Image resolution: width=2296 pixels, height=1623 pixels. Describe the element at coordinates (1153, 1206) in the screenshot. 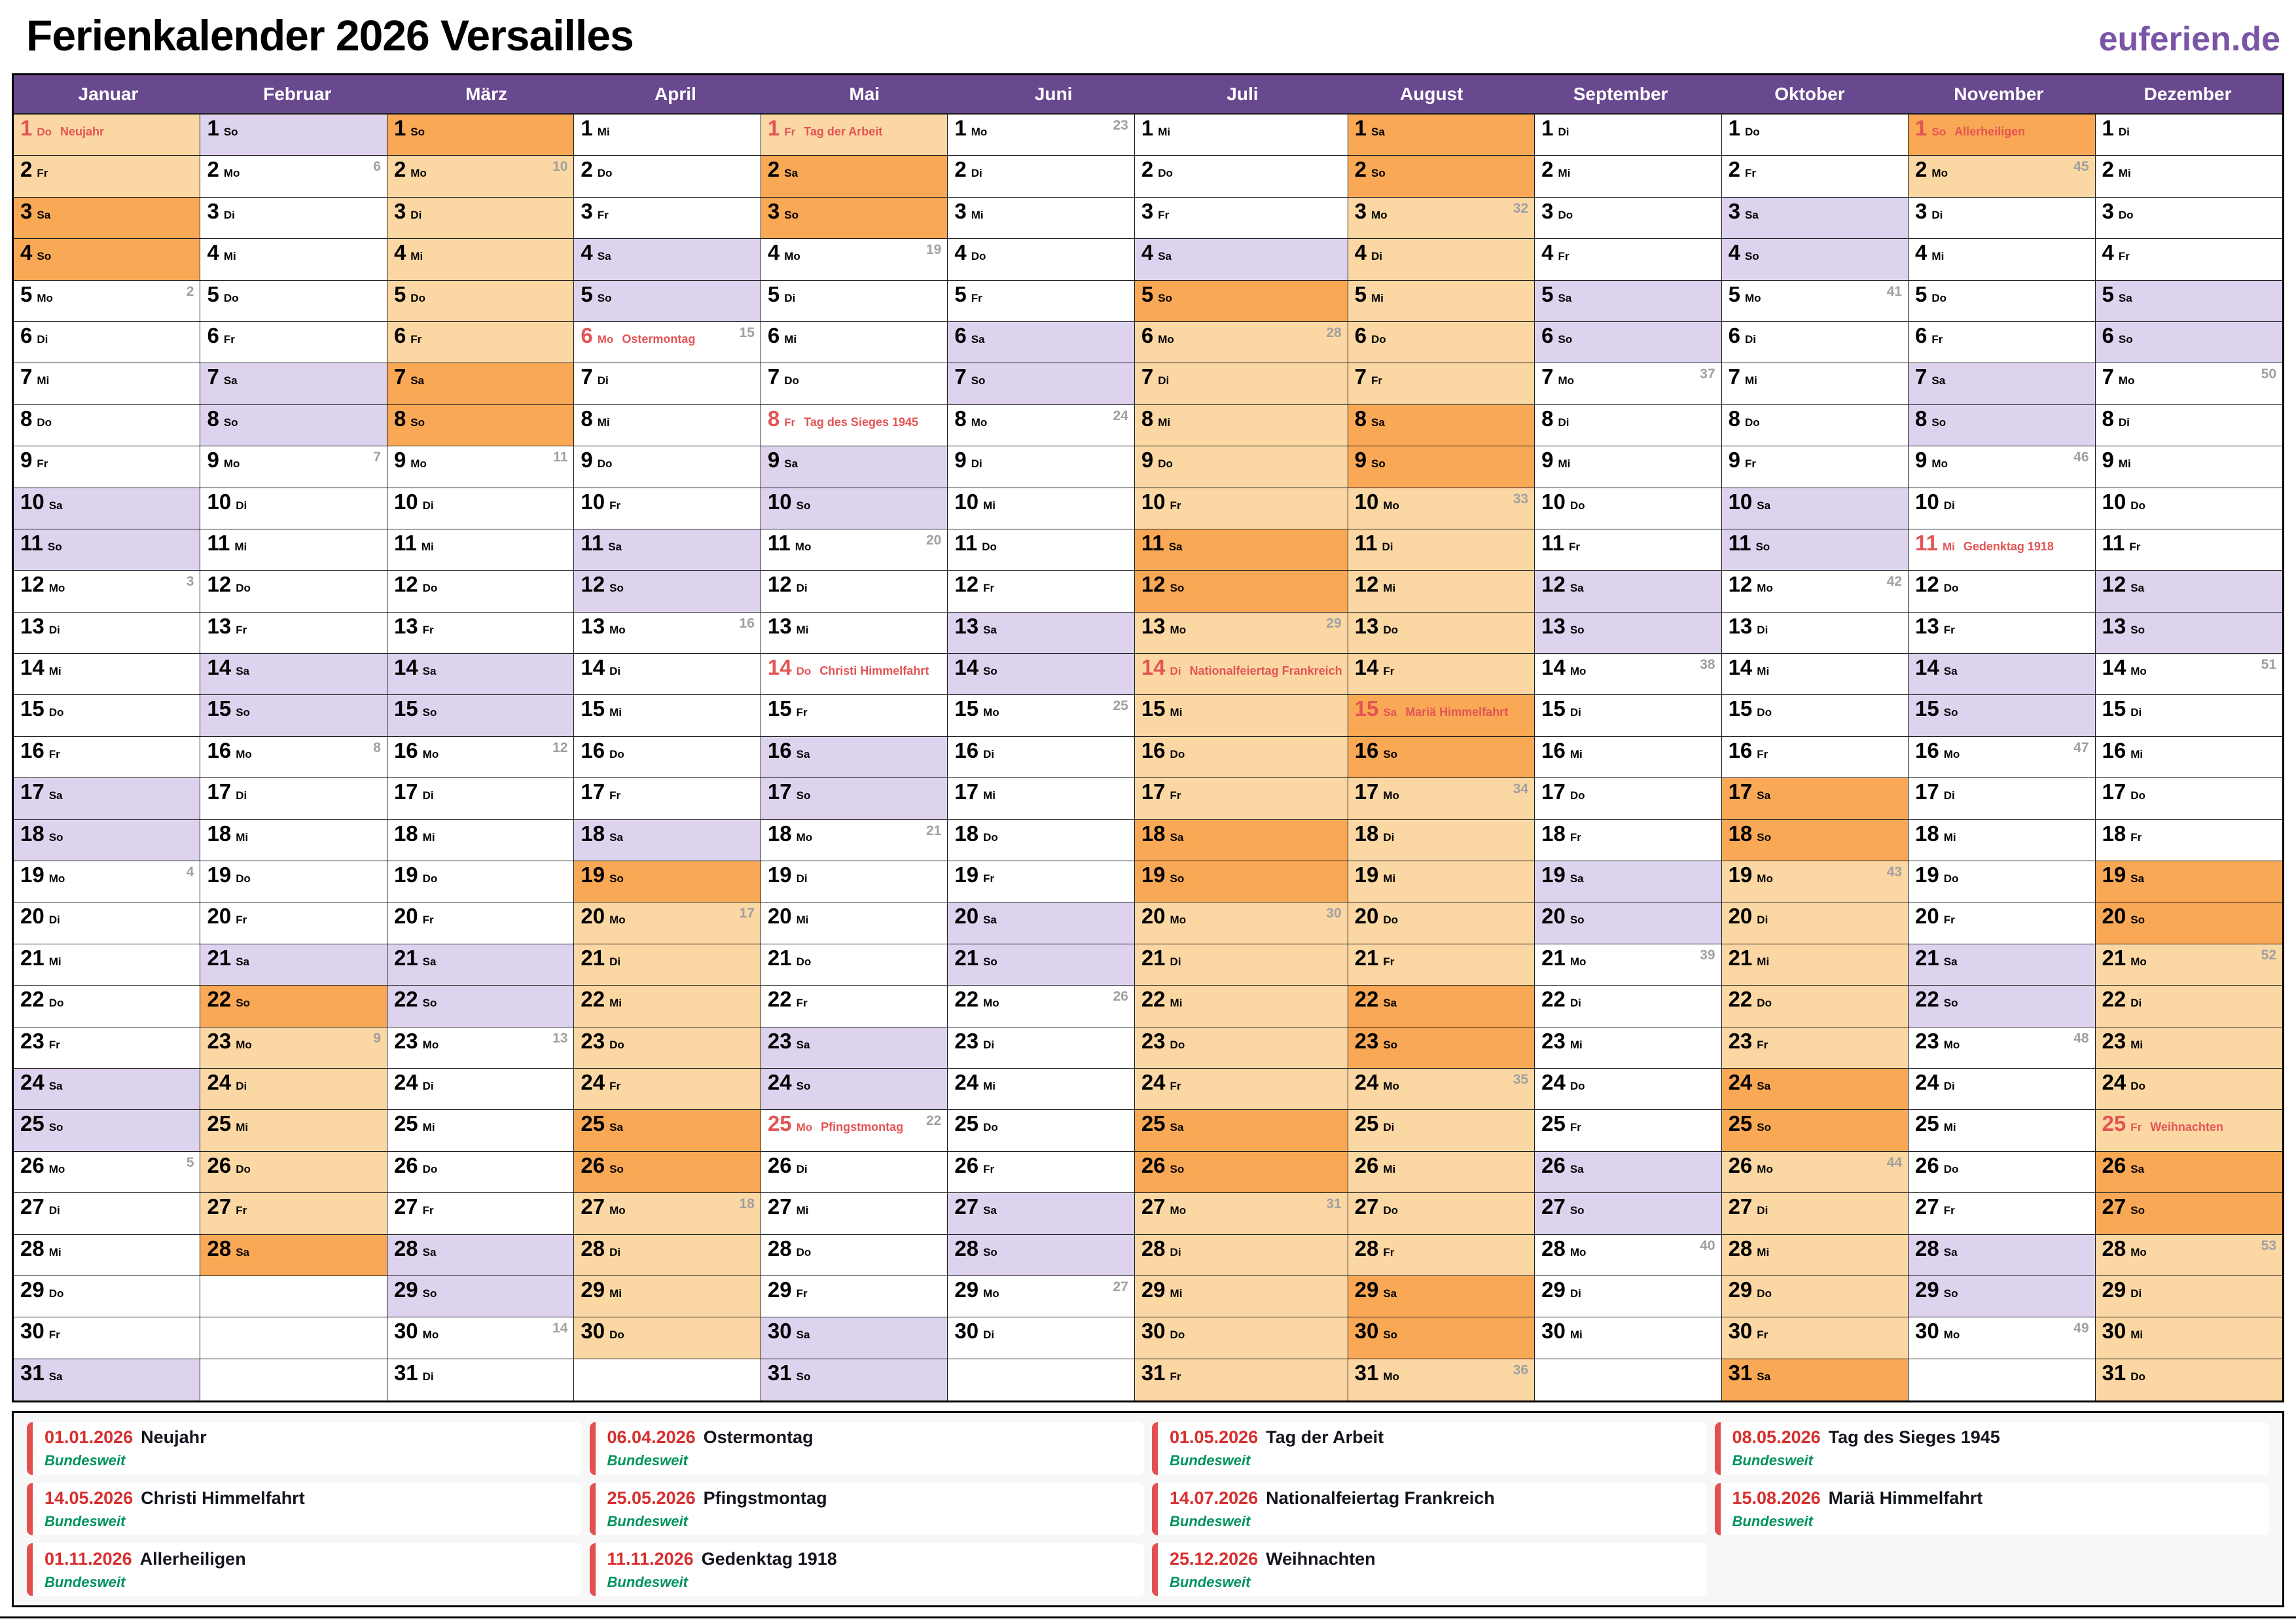

I see `day-number: 27` at that location.